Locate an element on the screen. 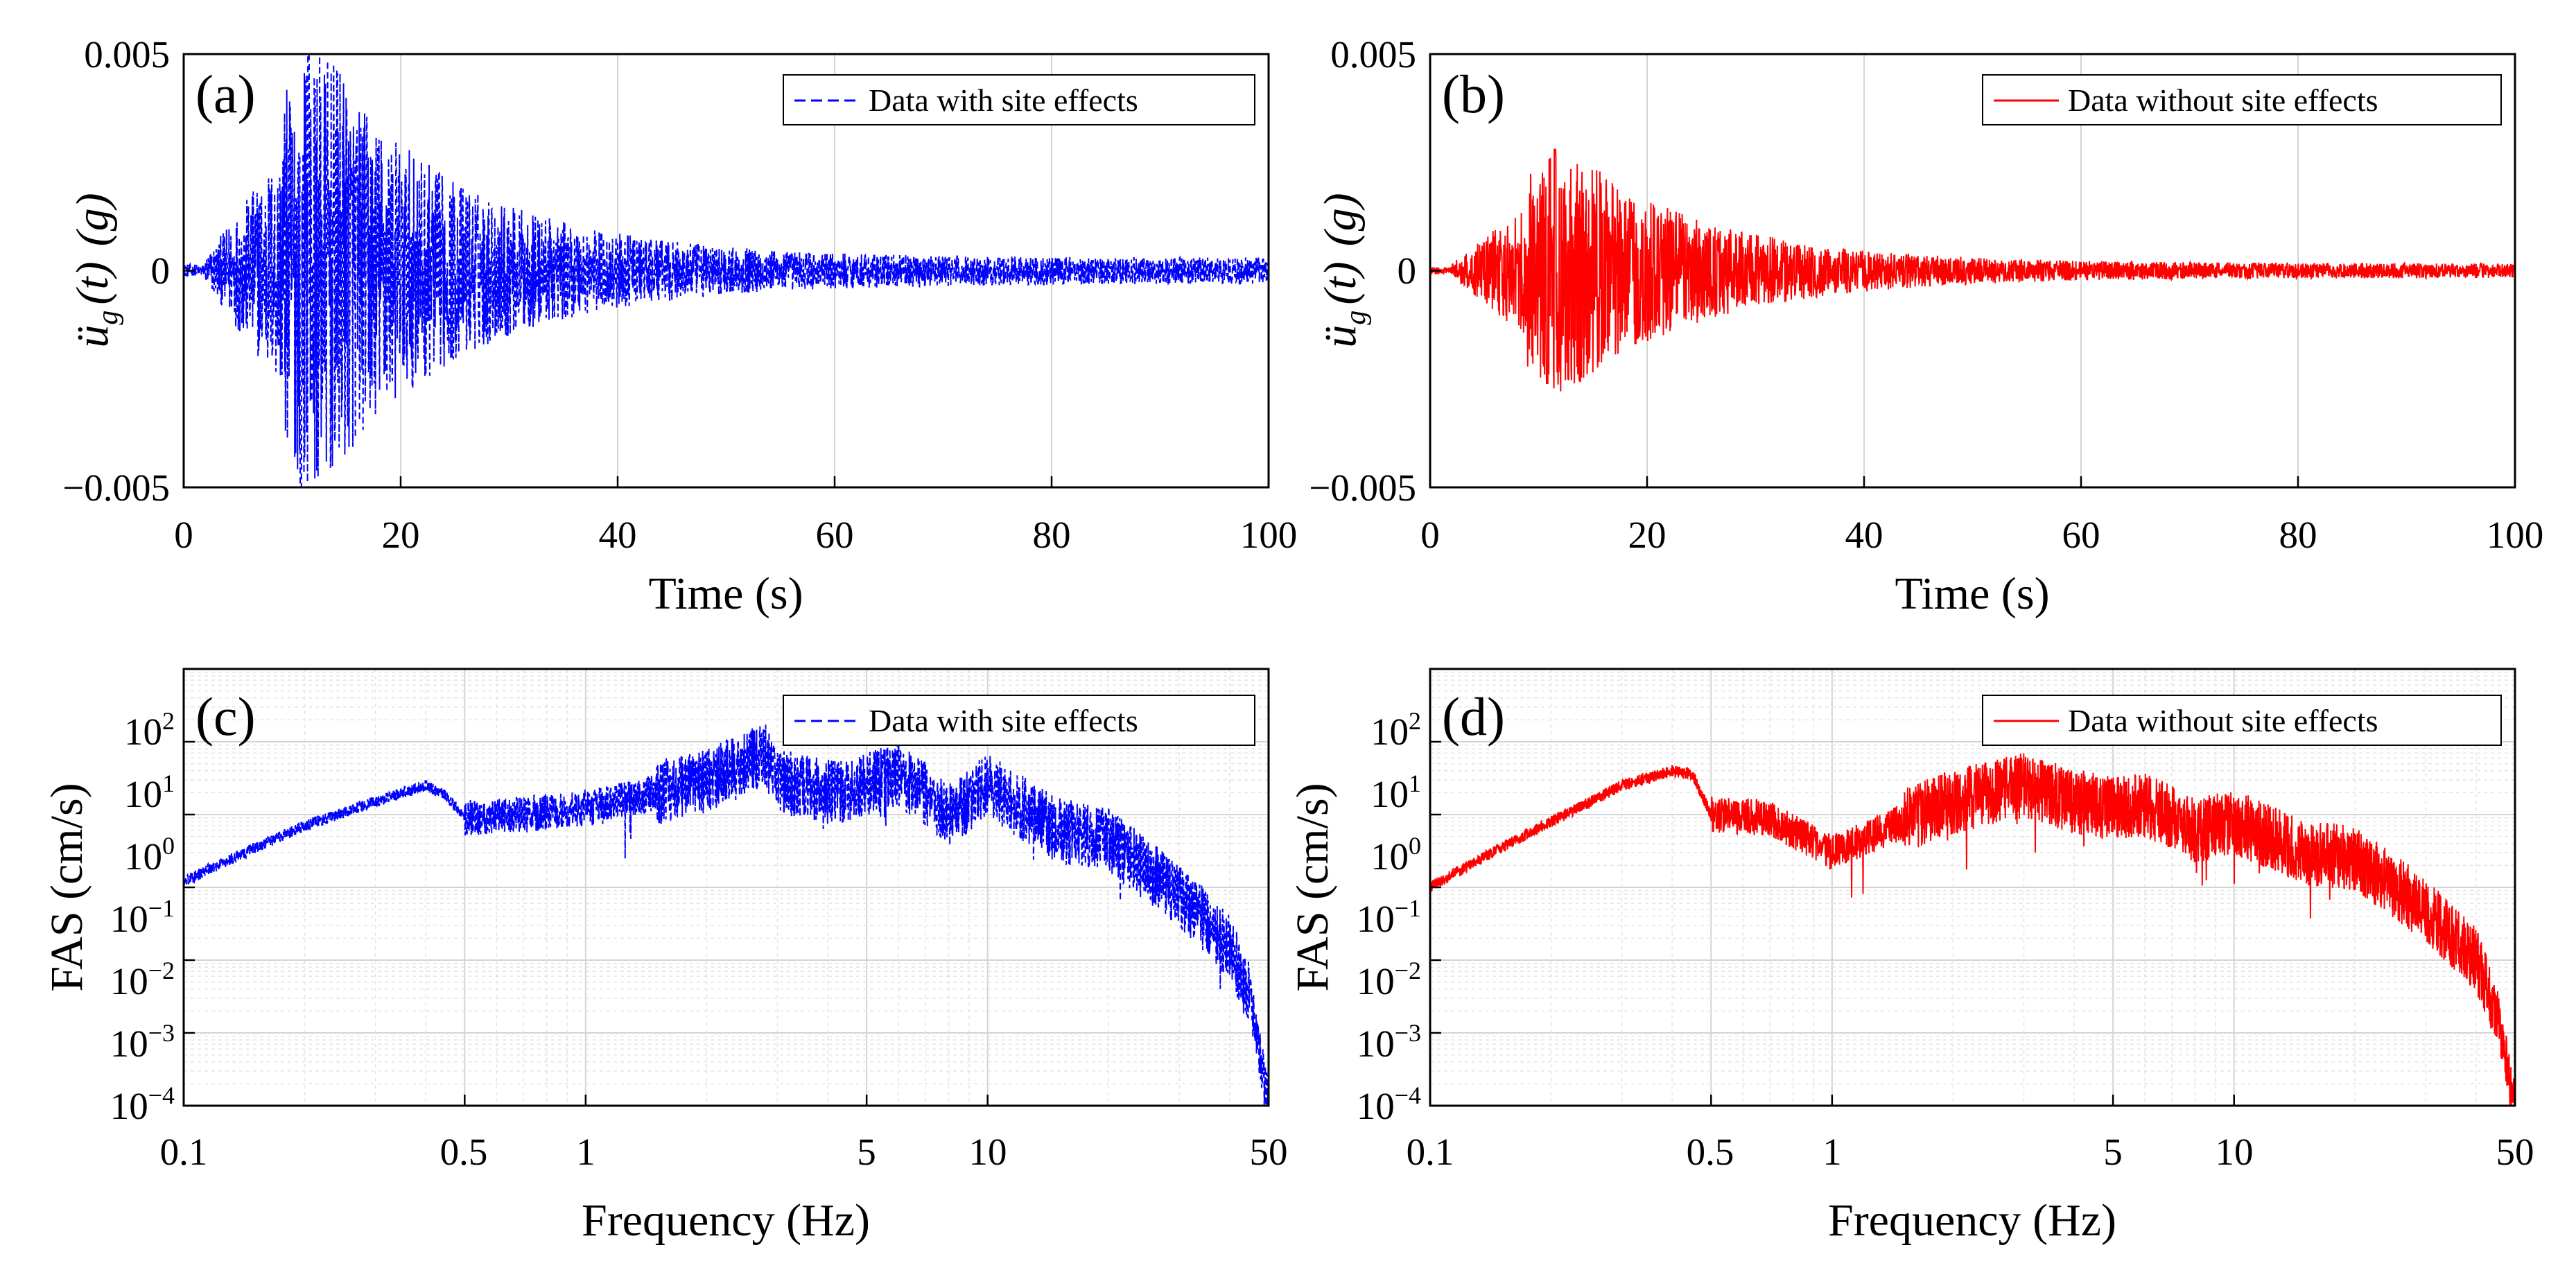  panel-b-xtick-label: 20 is located at coordinates (1647, 535).